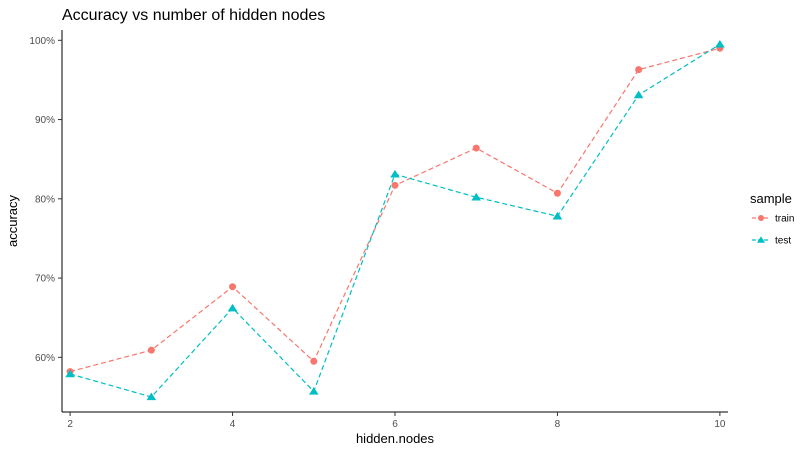  What do you see at coordinates (771, 198) in the screenshot?
I see `legend-title: sample` at bounding box center [771, 198].